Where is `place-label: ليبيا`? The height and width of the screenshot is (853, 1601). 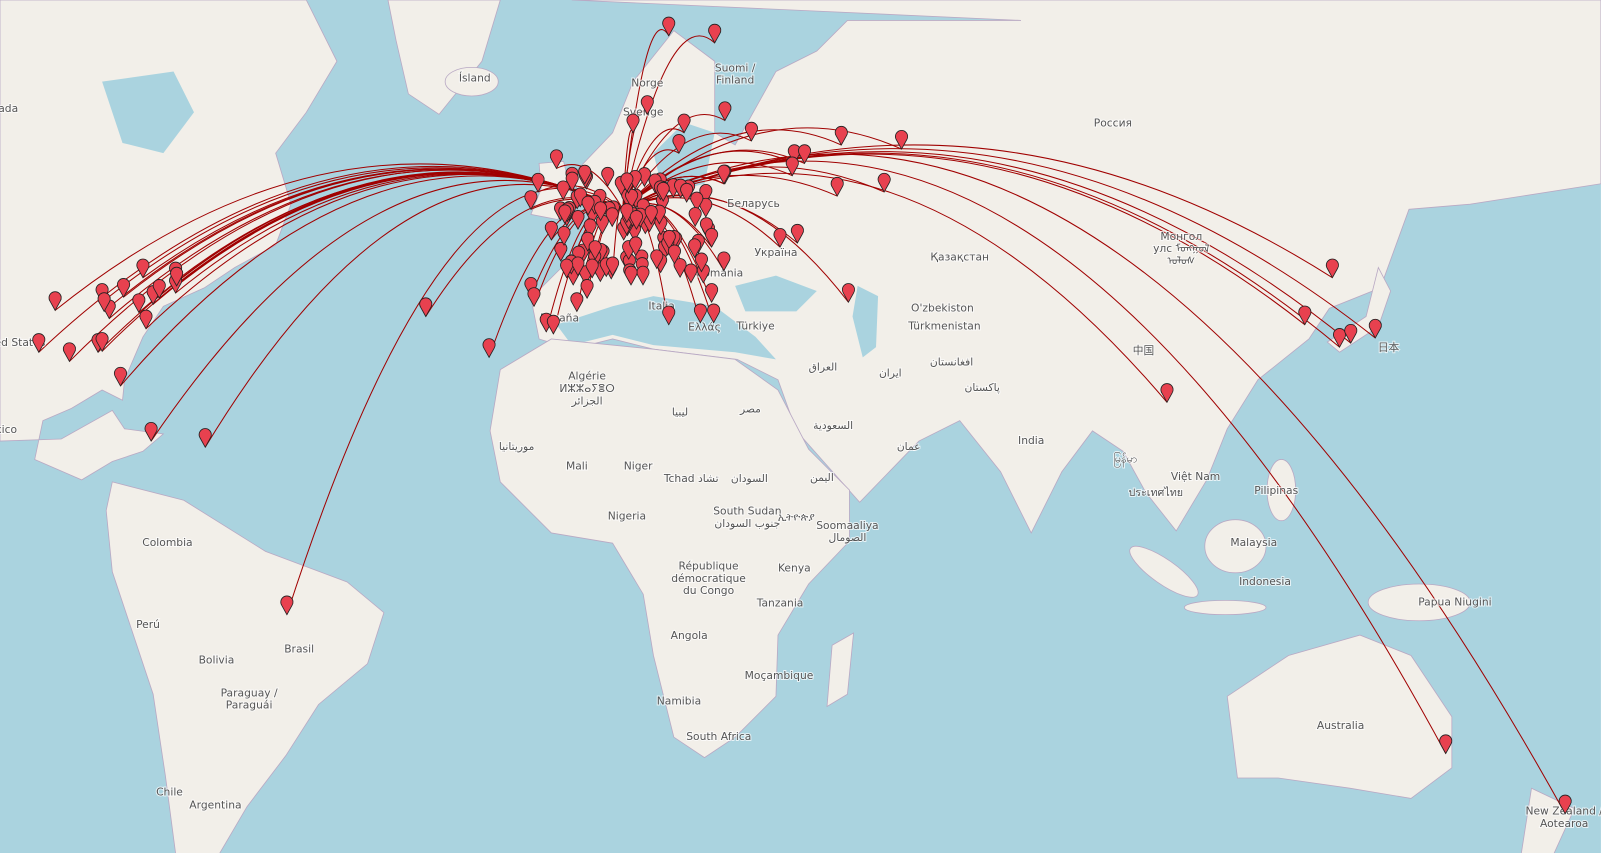 place-label: ليبيا is located at coordinates (680, 411).